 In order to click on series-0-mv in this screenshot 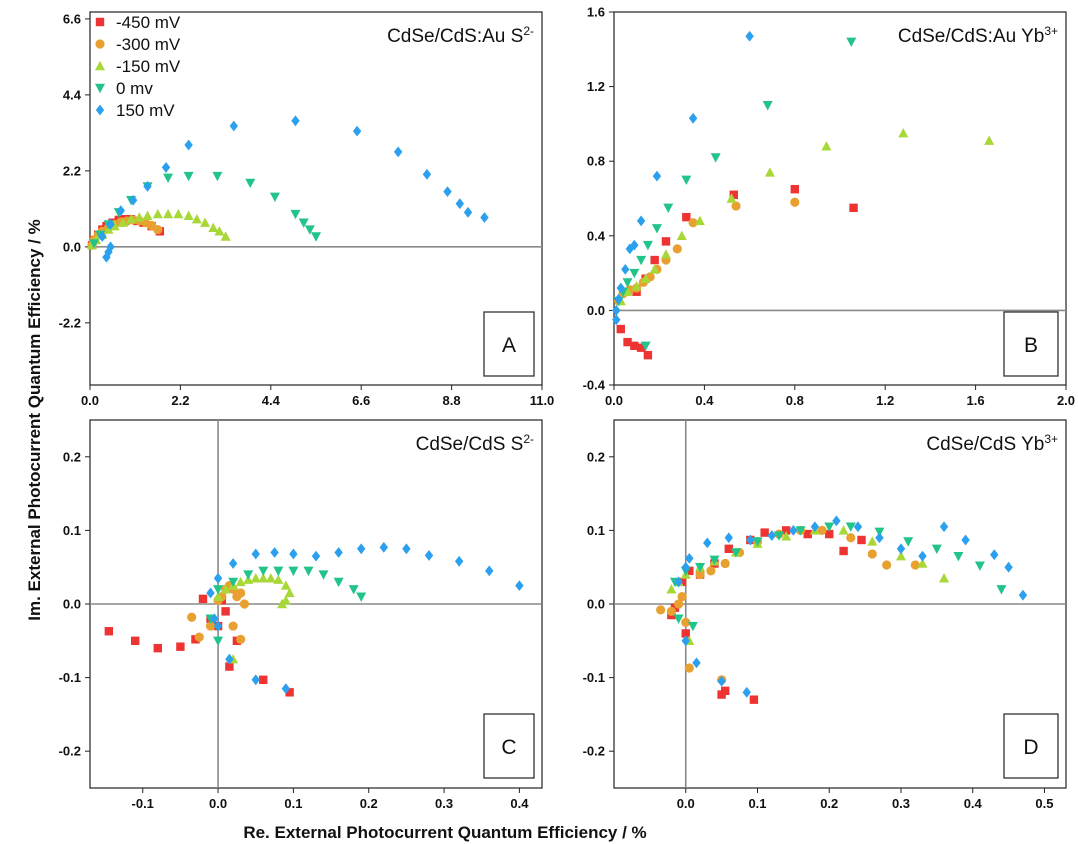, I will do `click(286, 606)`.